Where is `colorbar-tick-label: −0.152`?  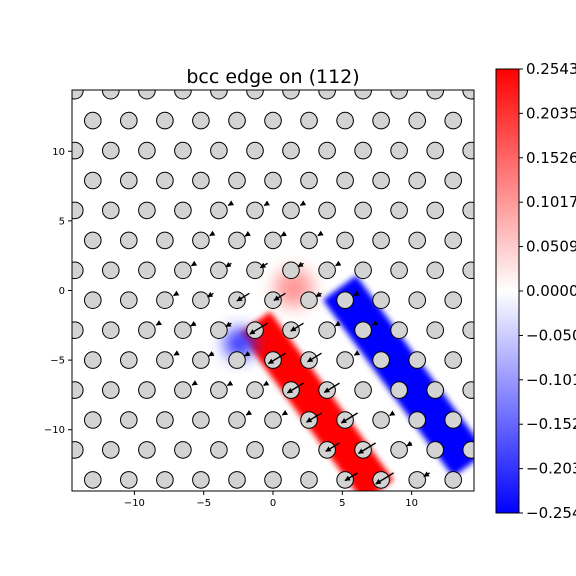 colorbar-tick-label: −0.152 is located at coordinates (551, 424).